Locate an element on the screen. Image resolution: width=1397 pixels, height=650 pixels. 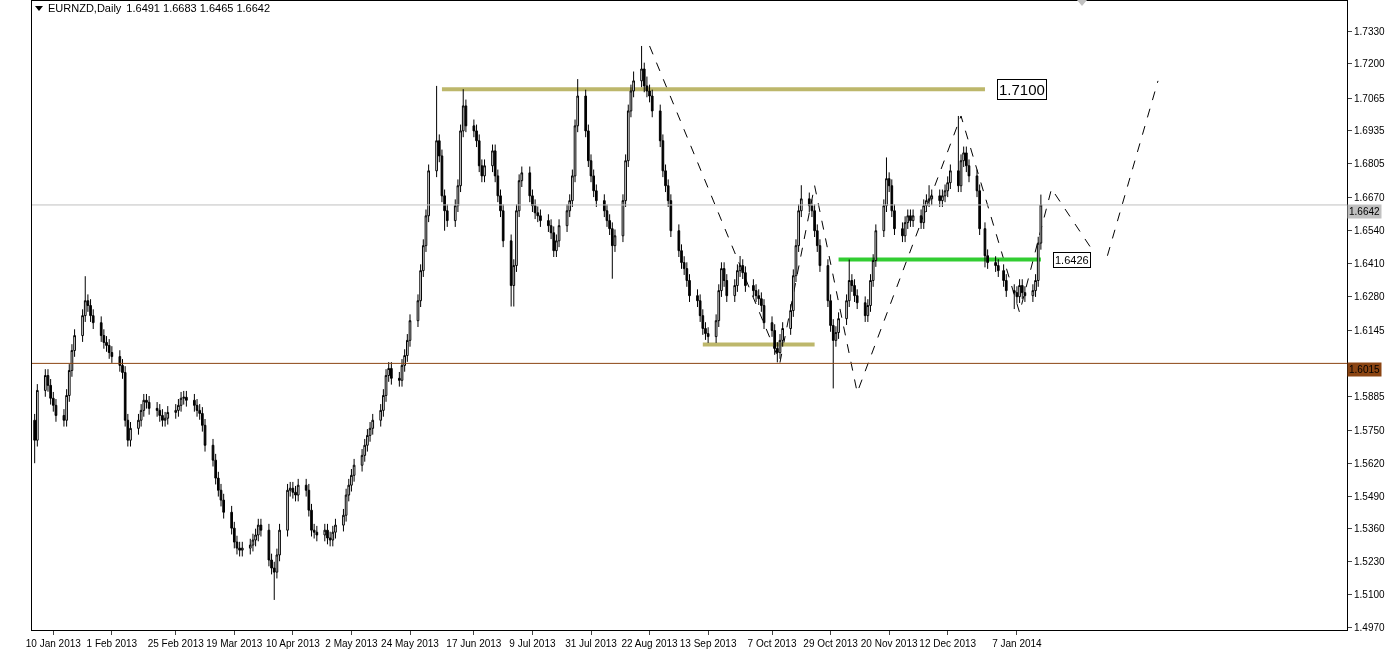
x-tick-label: 17 Jun 2013 is located at coordinates (474, 643).